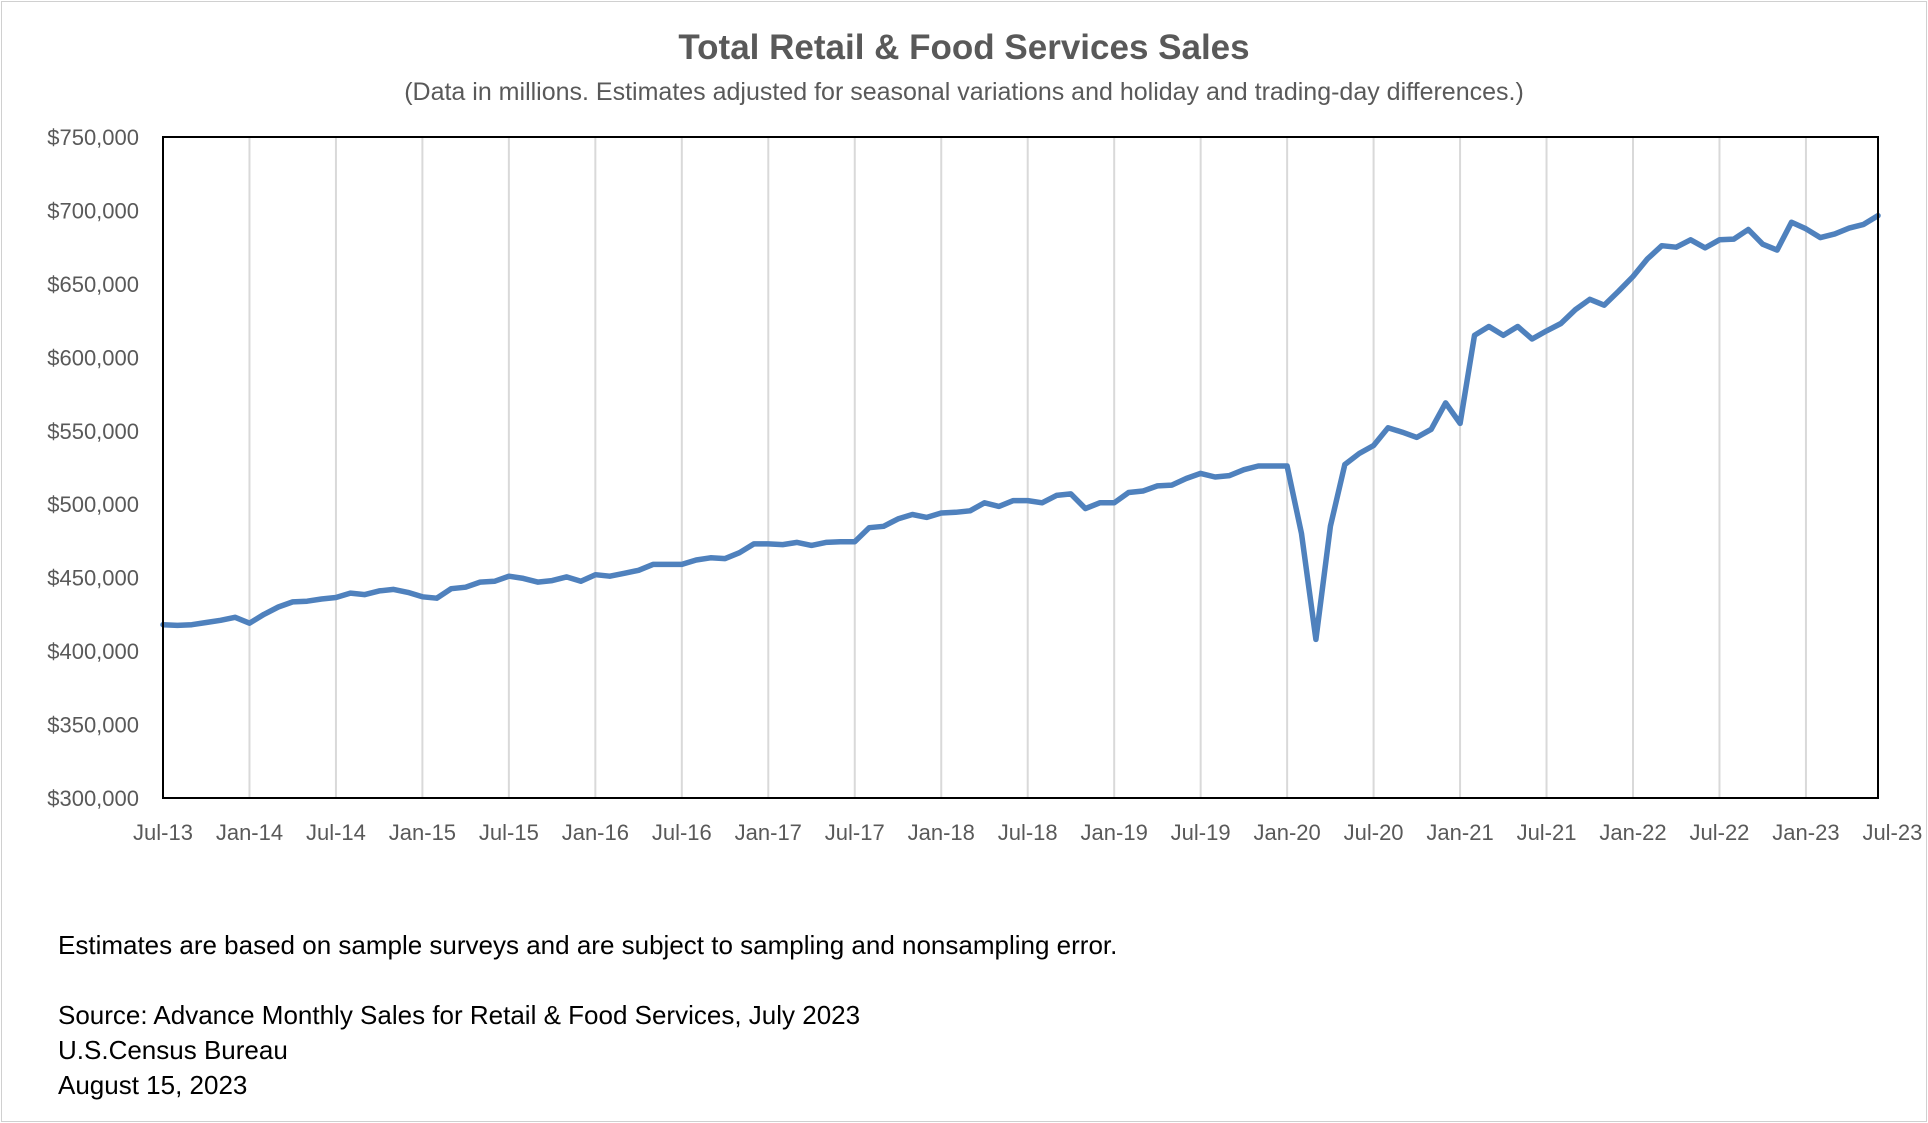  Describe the element at coordinates (93, 578) in the screenshot. I see `y-tick-label: $450,000` at that location.